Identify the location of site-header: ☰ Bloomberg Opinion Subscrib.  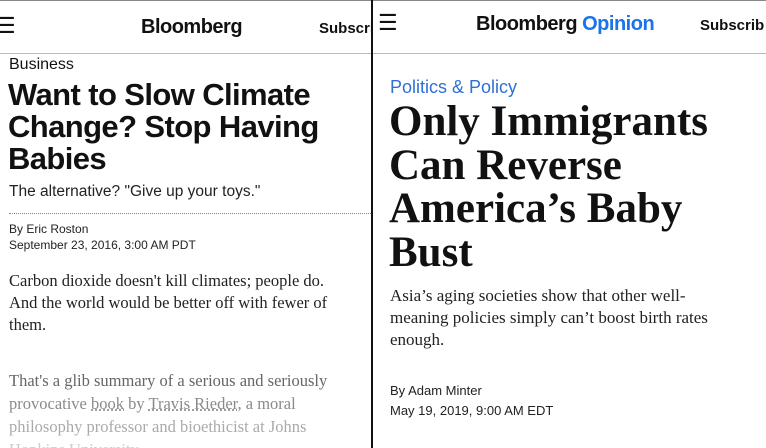
(569, 27).